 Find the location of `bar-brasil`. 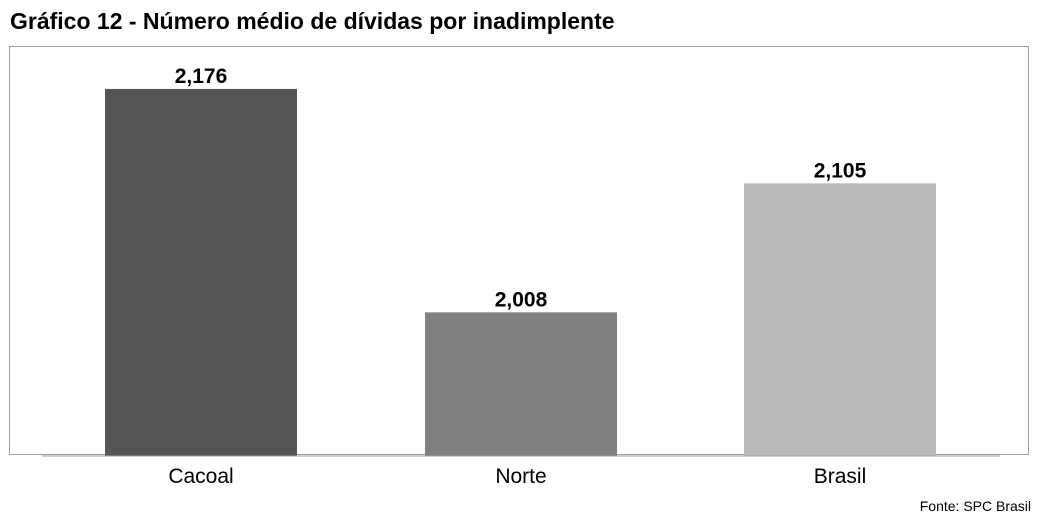

bar-brasil is located at coordinates (840, 319).